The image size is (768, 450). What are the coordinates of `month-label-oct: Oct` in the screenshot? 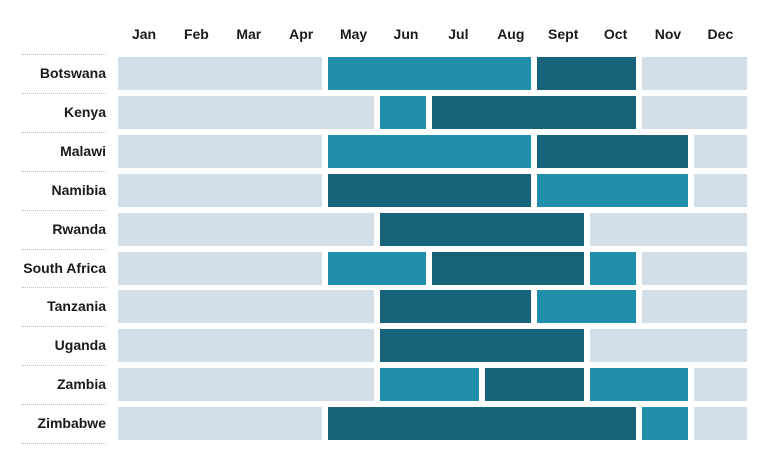 It's located at (615, 34).